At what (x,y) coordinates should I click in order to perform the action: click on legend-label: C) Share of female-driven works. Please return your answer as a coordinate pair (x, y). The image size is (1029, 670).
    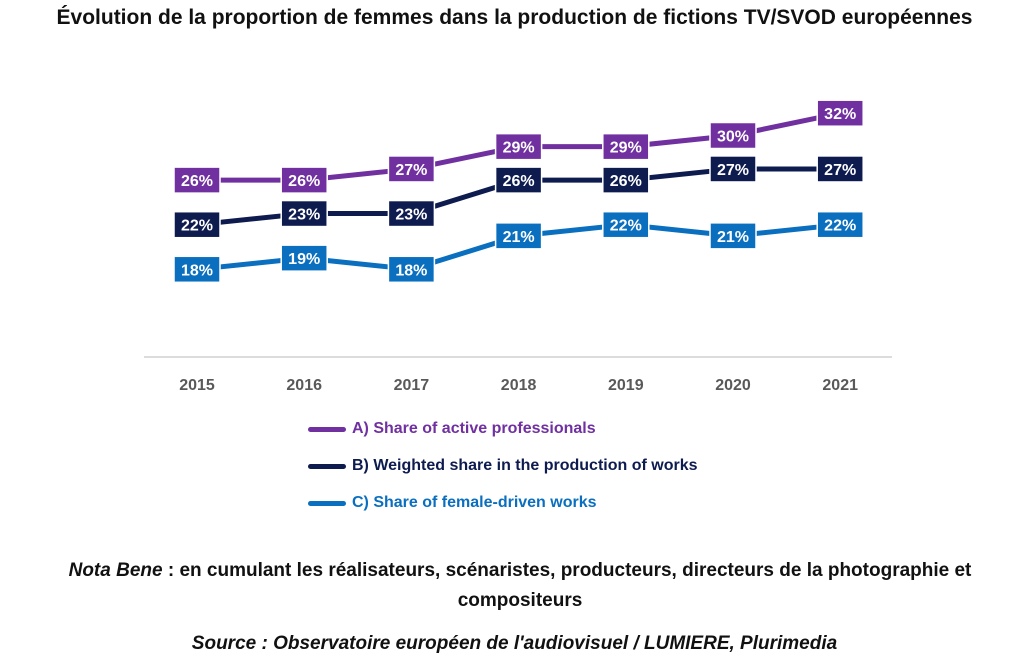
    Looking at the image, I should click on (474, 502).